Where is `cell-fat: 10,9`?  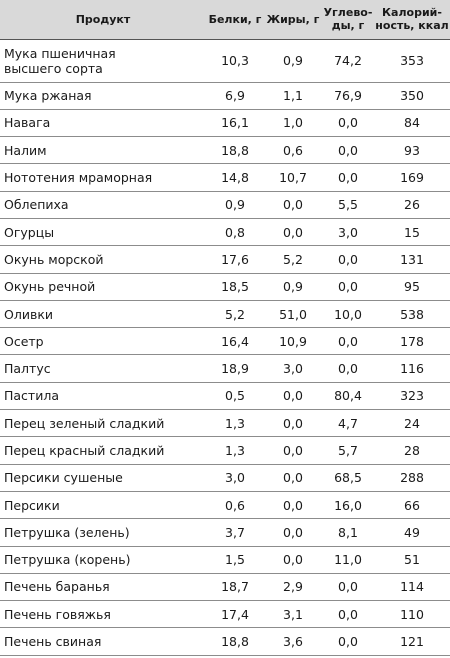
cell-fat: 10,9 is located at coordinates (293, 341).